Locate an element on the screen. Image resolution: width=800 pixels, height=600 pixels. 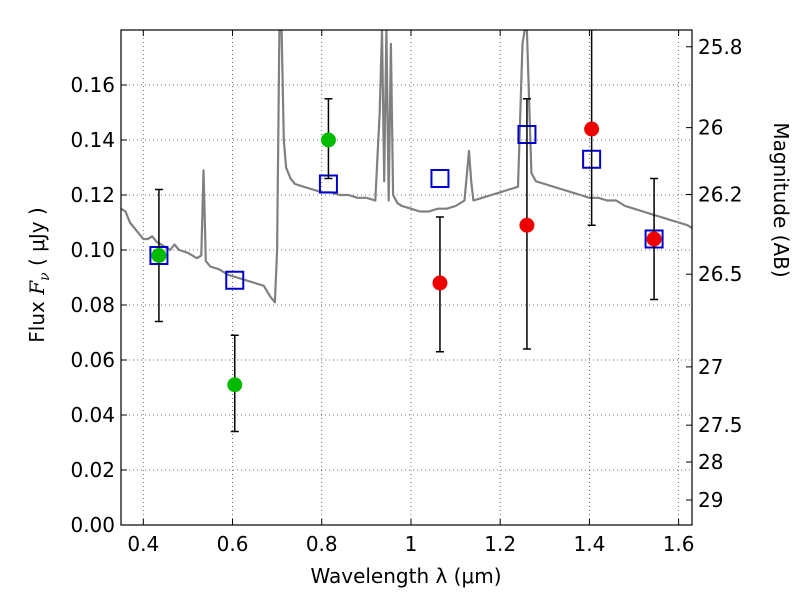
right-tick-label: 26 is located at coordinates (710, 128).